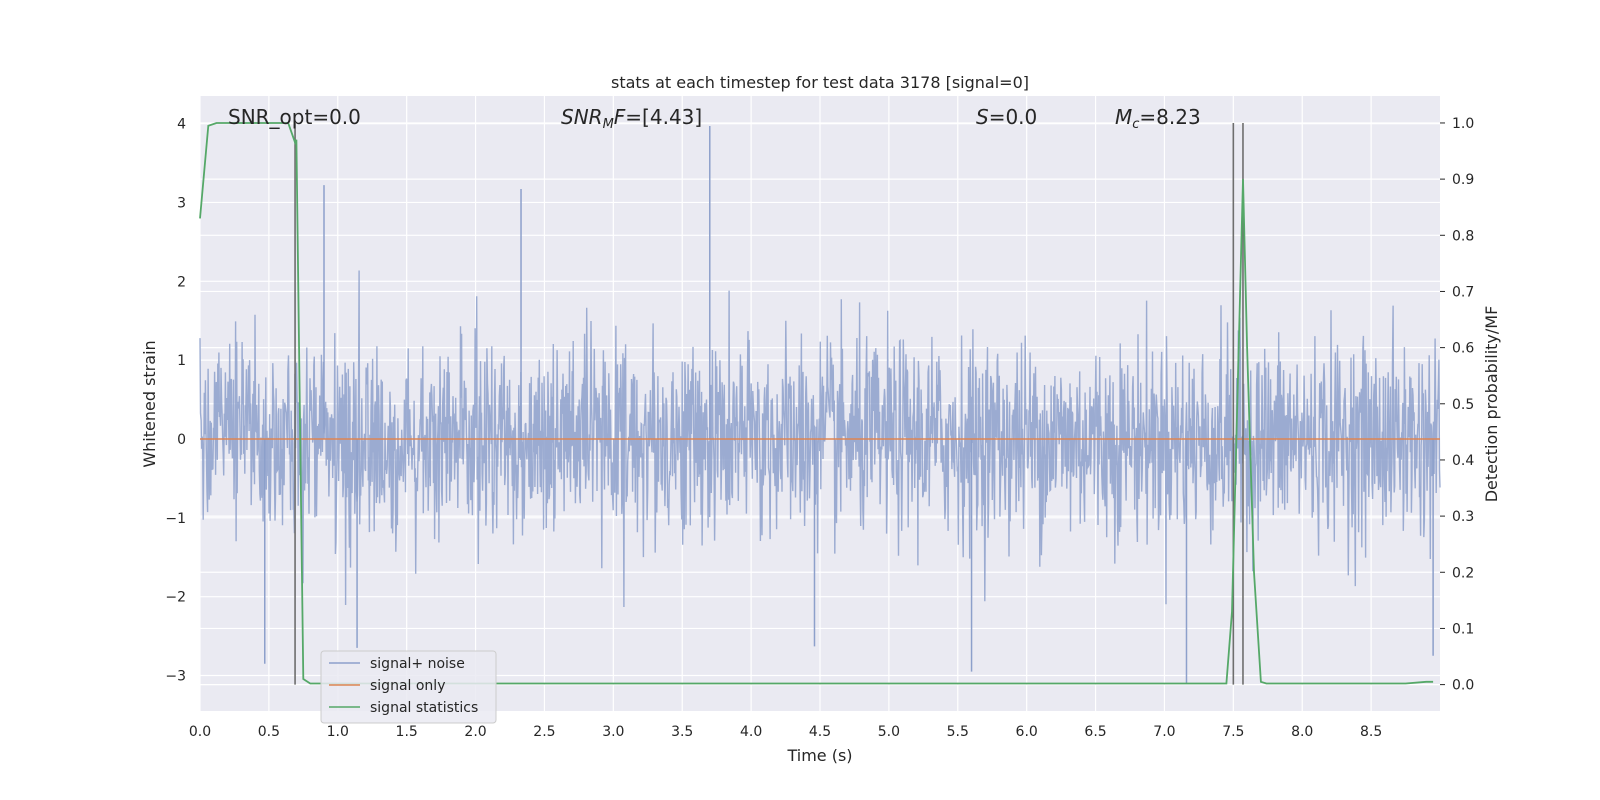  I want to click on y2-axis-ticks: 1.0 0.9 0.8 0.7 0.6 0.5 0.4 0.3 0.2 0.1 0.0, so click(1457, 405).